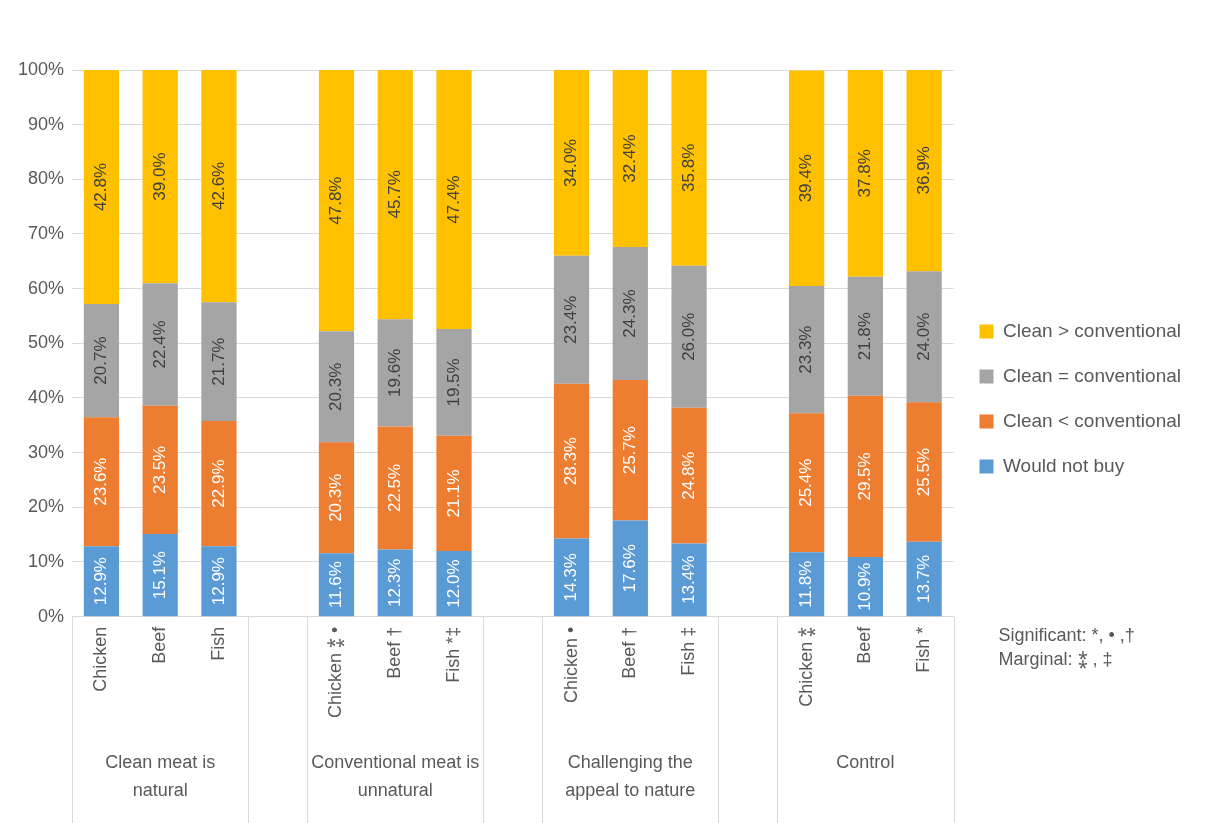 The height and width of the screenshot is (823, 1206). I want to click on y-tick-label: 100%, so click(41, 68).